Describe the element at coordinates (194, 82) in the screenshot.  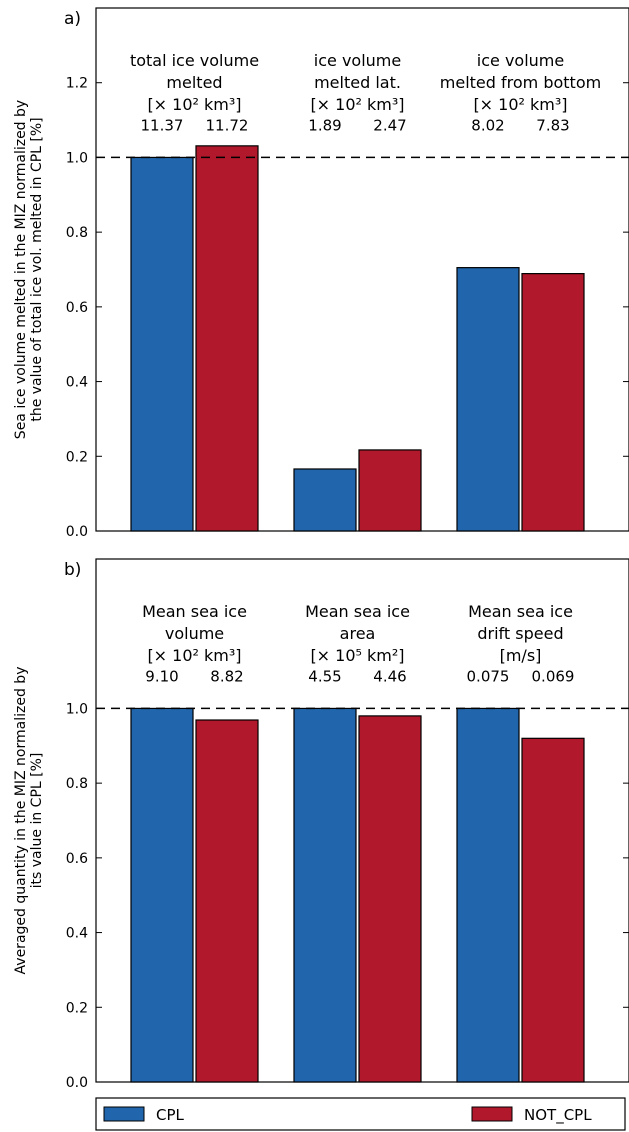
I see `group-title: melted` at that location.